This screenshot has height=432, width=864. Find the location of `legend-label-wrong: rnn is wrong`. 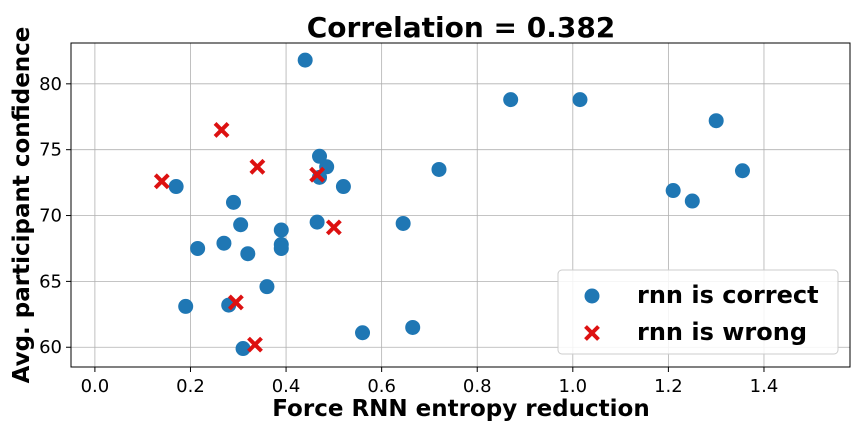

legend-label-wrong: rnn is wrong is located at coordinates (722, 332).